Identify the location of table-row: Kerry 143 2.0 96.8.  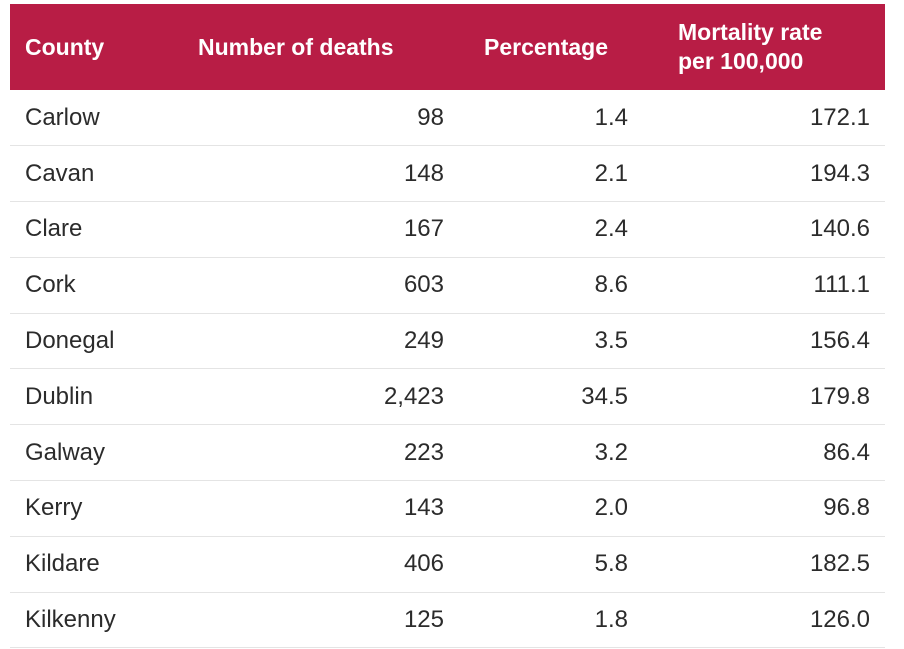
(447, 509).